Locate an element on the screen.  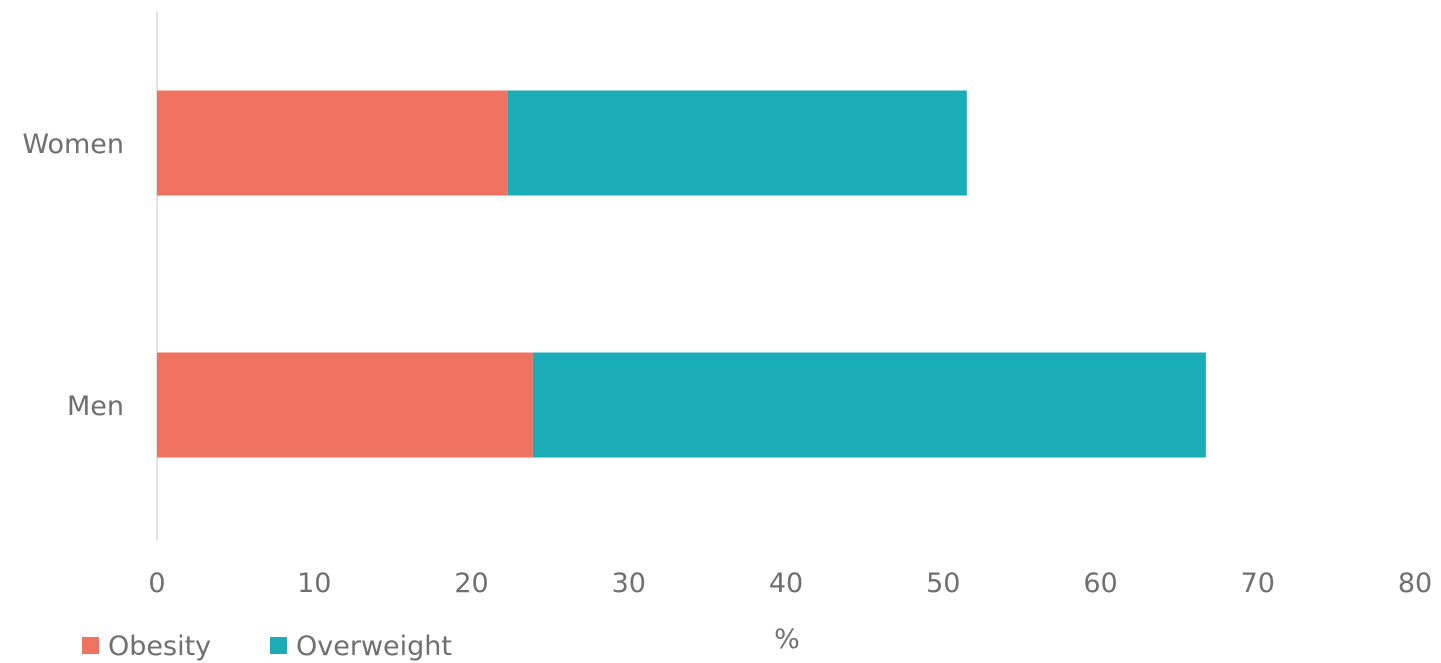
x-tick-label: 30 is located at coordinates (629, 583).